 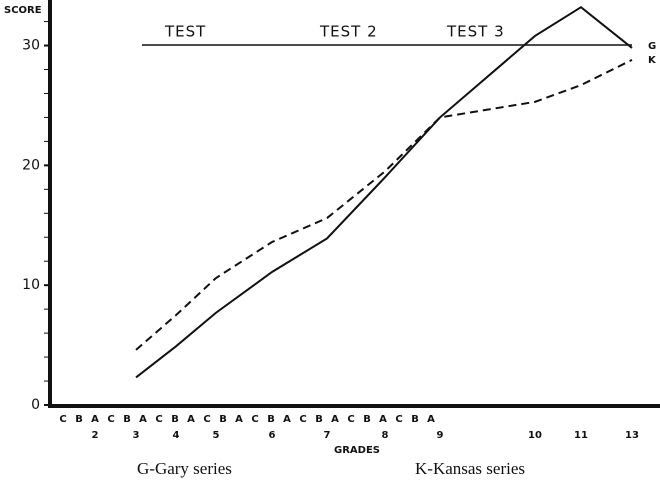 What do you see at coordinates (535, 435) in the screenshot?
I see `x-tick-label: 10` at bounding box center [535, 435].